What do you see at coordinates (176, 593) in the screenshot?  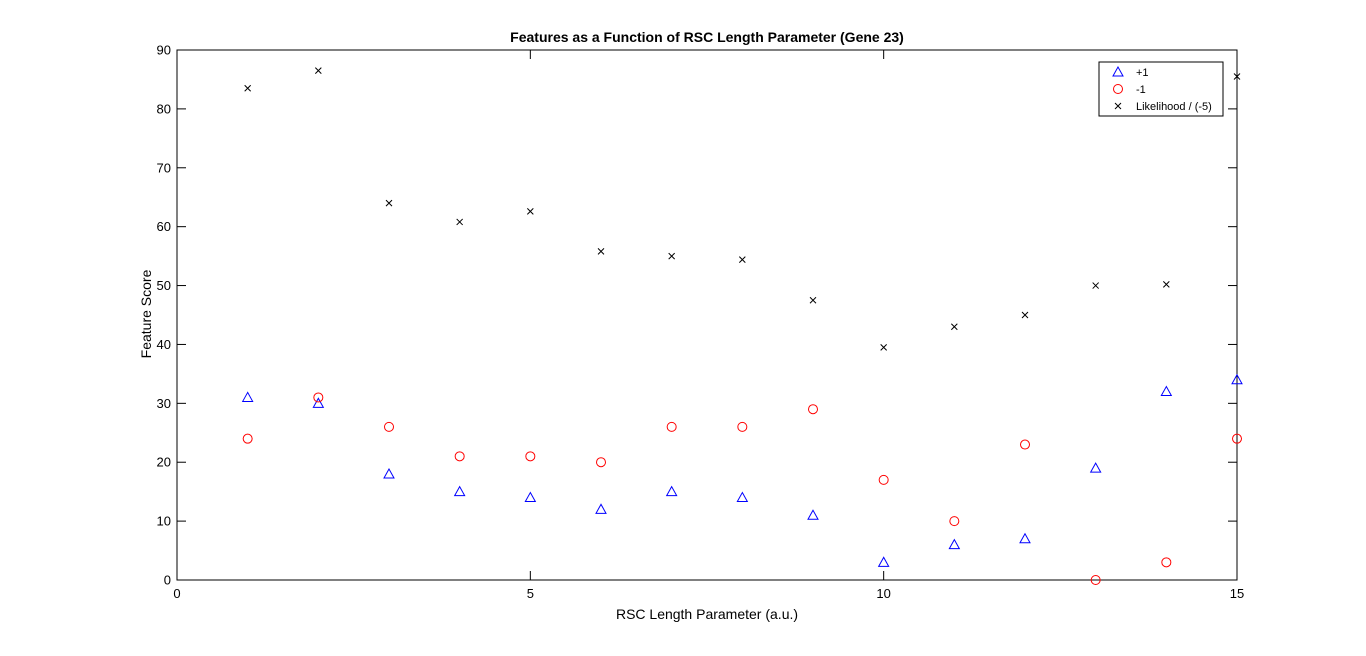 I see `x-tick-label: 0` at bounding box center [176, 593].